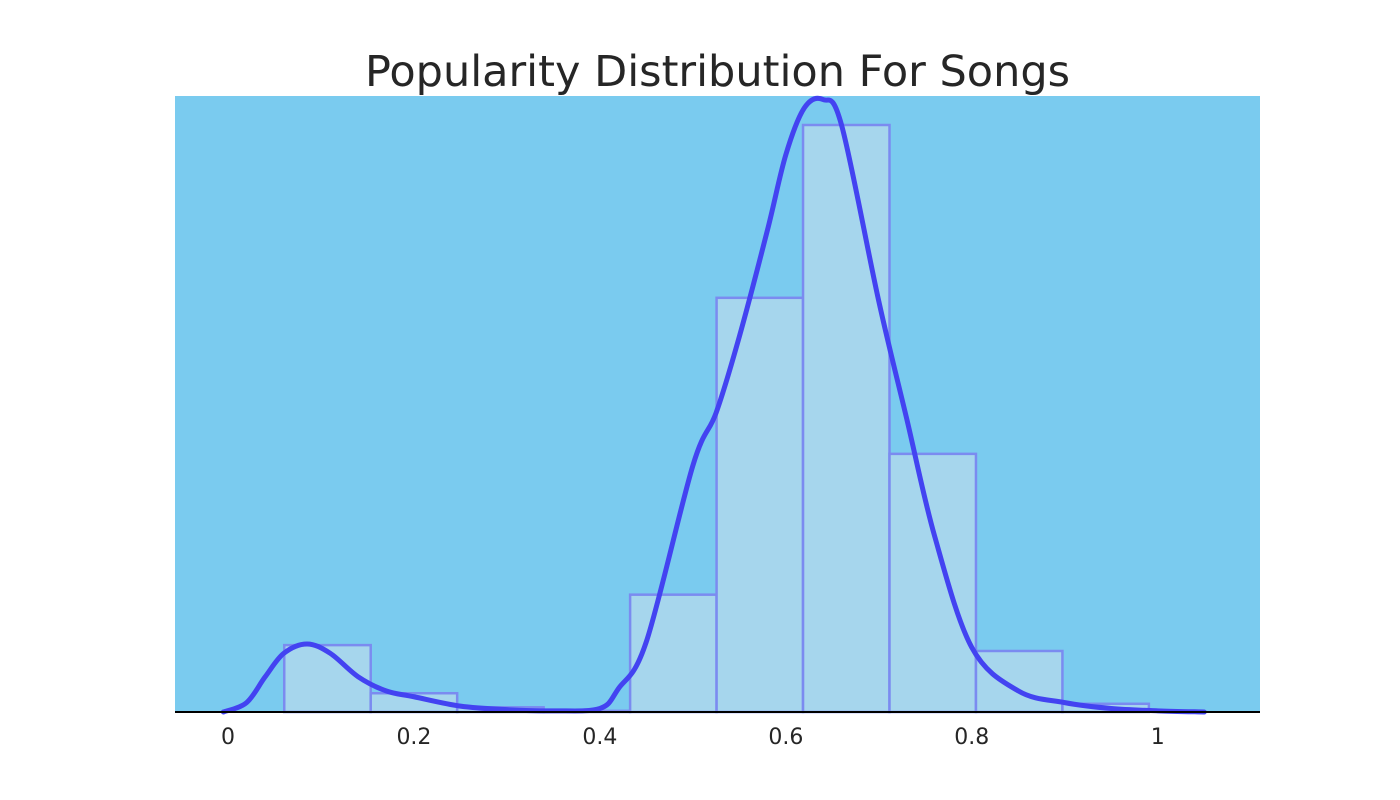  Describe the element at coordinates (785, 737) in the screenshot. I see `x-tick-label: 0.6` at that location.